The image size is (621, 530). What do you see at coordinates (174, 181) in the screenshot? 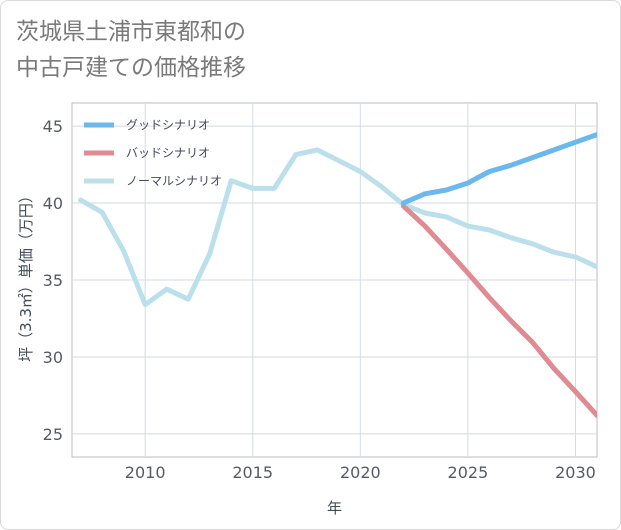
I see `legend-label-2: ノーマルシナリオ` at bounding box center [174, 181].